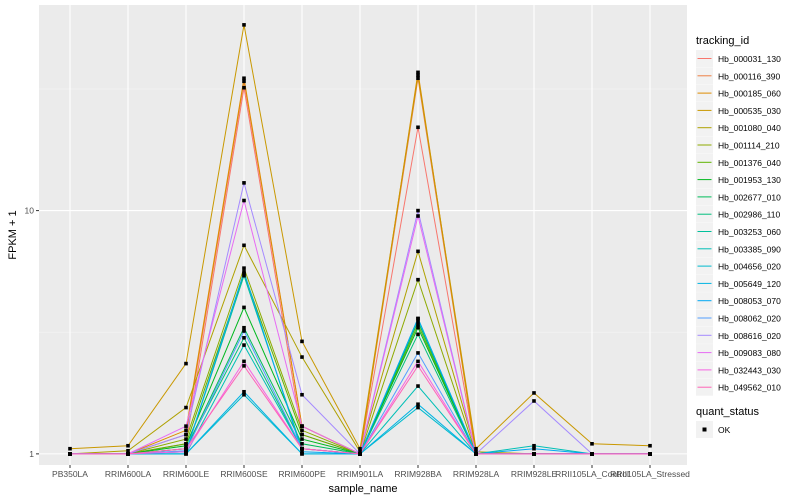 This screenshot has height=500, width=800. Describe the element at coordinates (592, 474) in the screenshot. I see `x-tick-label: RRII105LA_Control` at that location.